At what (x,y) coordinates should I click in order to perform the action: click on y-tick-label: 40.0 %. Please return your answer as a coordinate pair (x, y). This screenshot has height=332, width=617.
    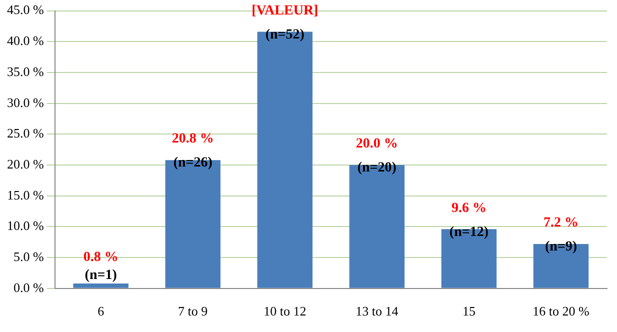
    Looking at the image, I should click on (25, 40).